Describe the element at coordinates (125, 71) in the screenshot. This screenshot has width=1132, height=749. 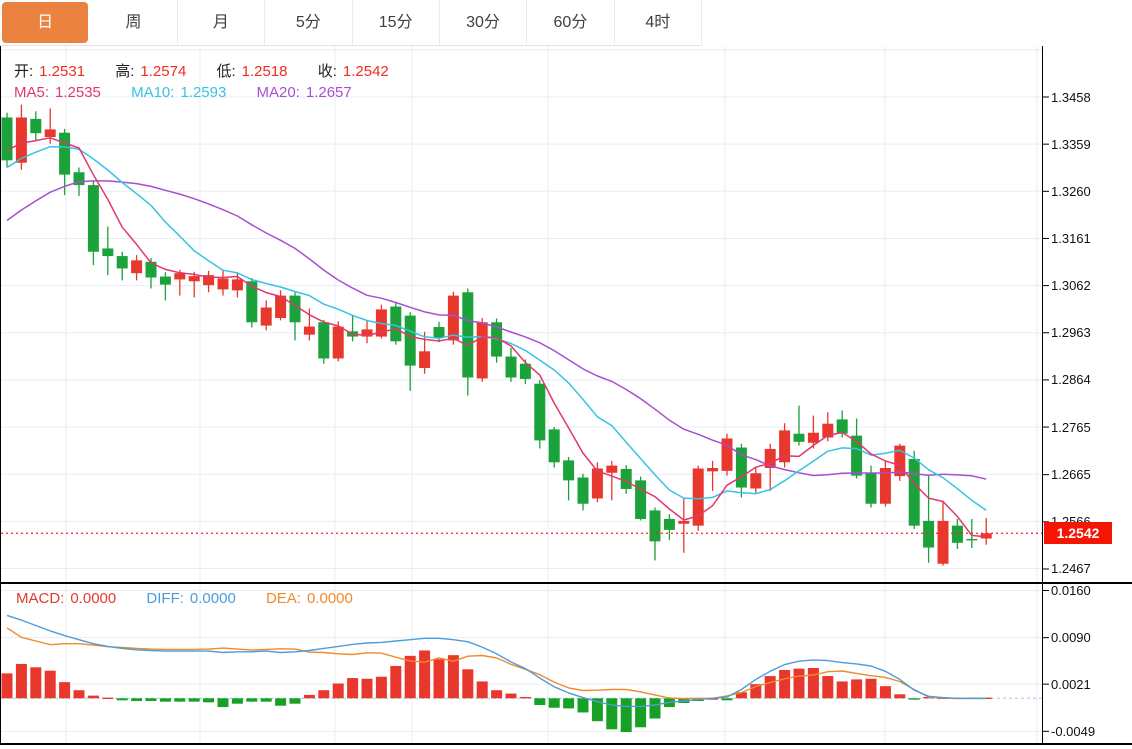
I see `high-label: 高:` at that location.